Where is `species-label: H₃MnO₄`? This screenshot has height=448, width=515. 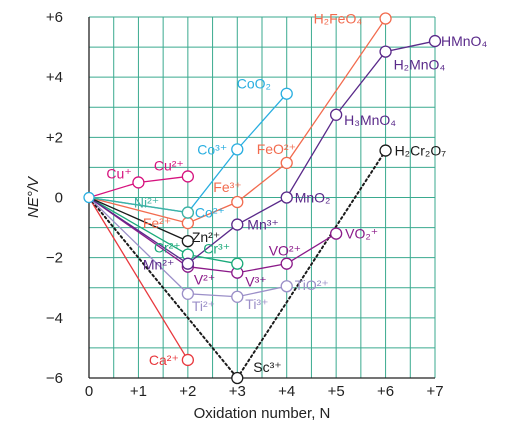 species-label: H₃MnO₄ is located at coordinates (370, 120).